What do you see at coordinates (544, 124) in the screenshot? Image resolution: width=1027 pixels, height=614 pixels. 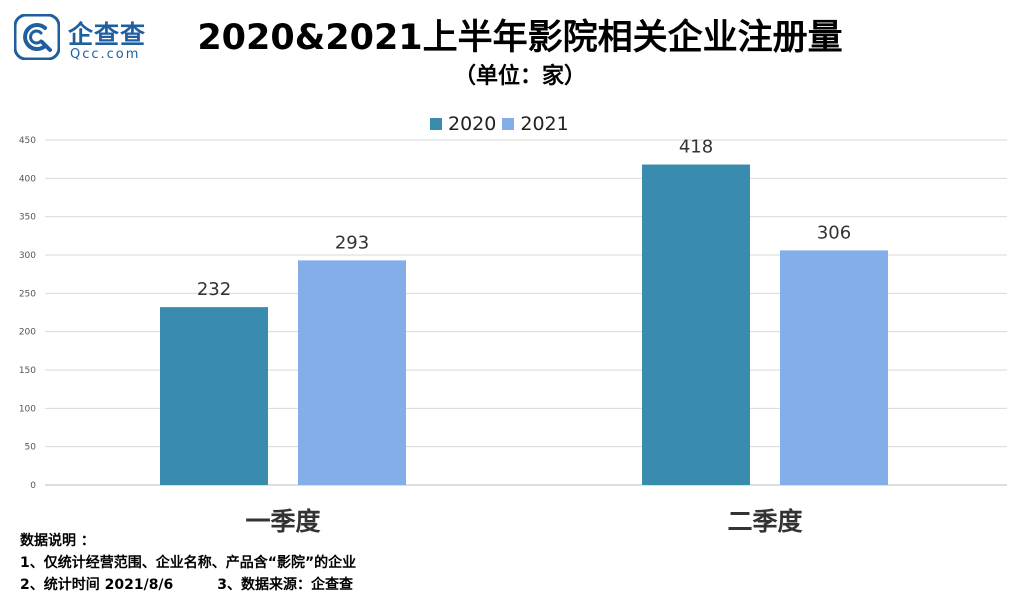 I see `legend-label-2021: 2021` at bounding box center [544, 124].